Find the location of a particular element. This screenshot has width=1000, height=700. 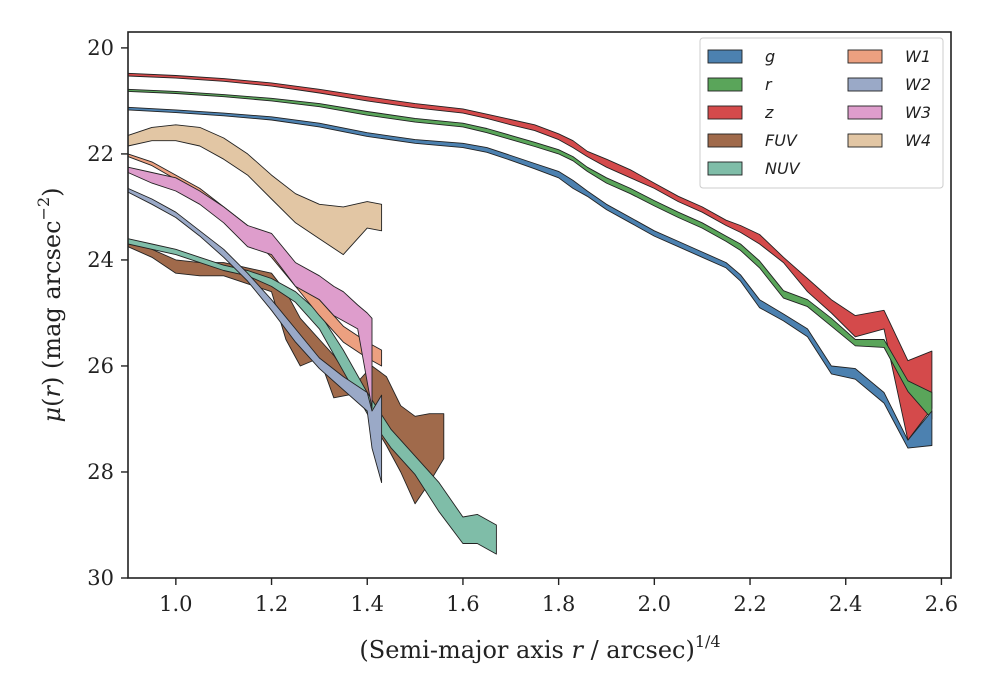

x-tick-label: 2.0 is located at coordinates (654, 604).